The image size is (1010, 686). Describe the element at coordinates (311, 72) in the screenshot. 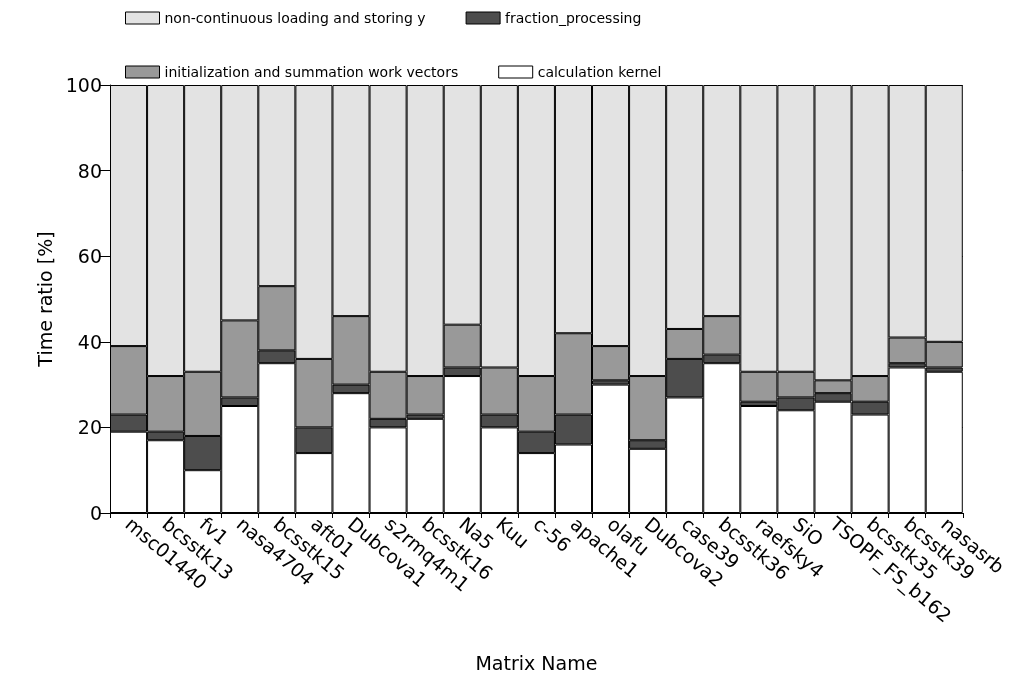

I see `legend-label: initialization and summation work vectors` at that location.